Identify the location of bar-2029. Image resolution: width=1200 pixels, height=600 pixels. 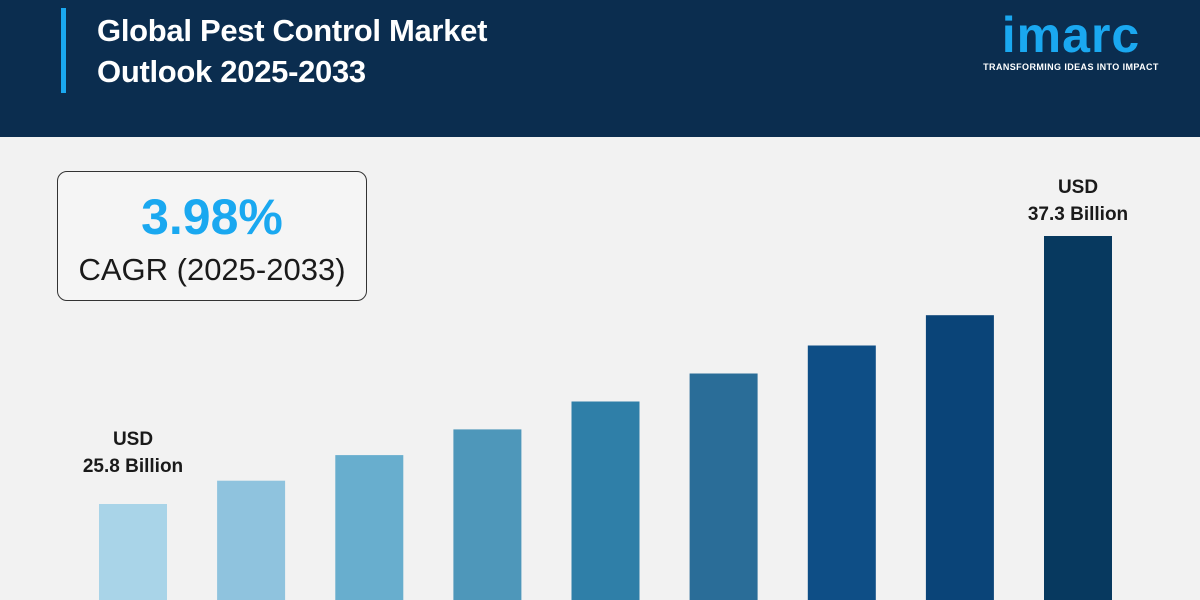
(605, 500).